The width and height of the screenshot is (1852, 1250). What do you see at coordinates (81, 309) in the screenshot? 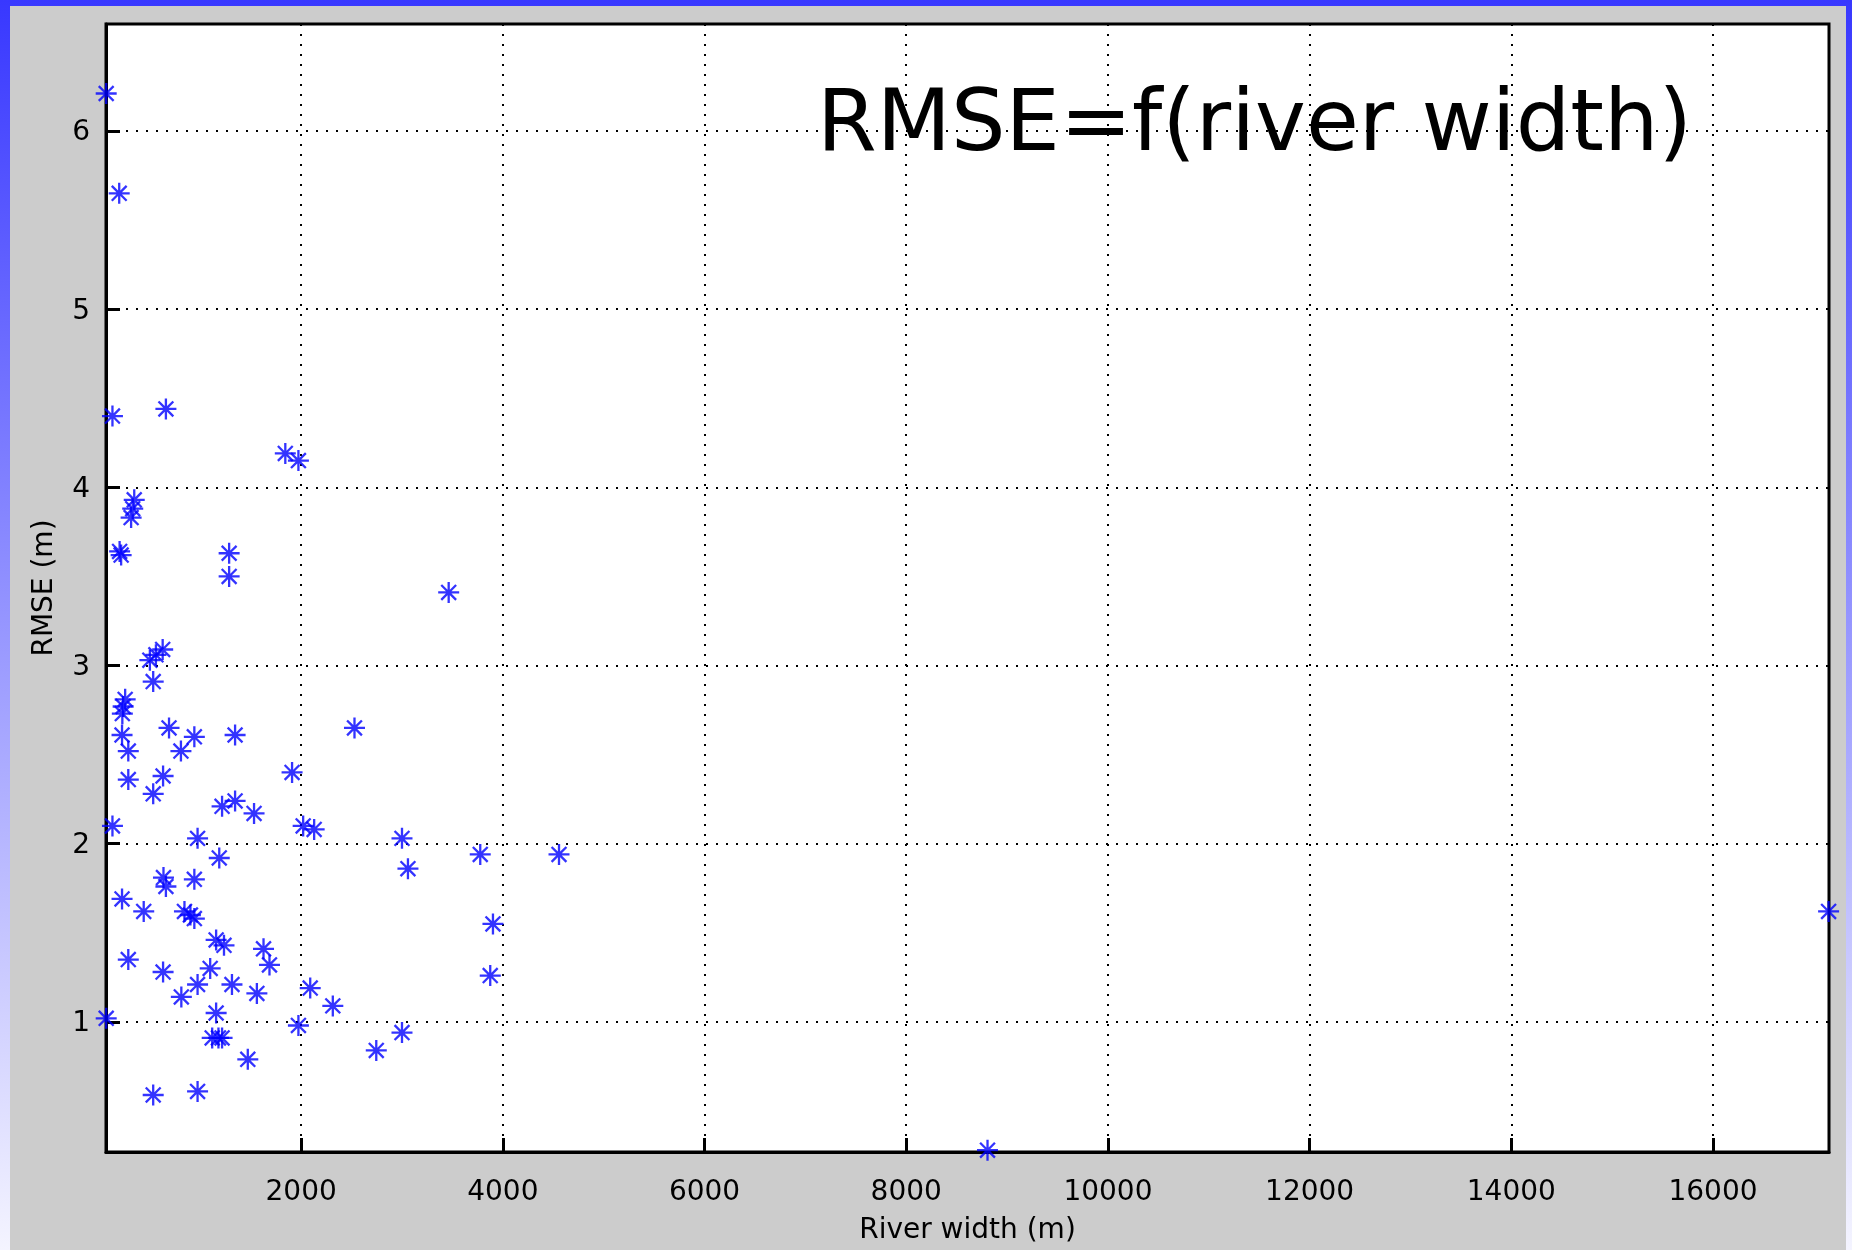
I see `y-tick-label: 5` at bounding box center [81, 309].